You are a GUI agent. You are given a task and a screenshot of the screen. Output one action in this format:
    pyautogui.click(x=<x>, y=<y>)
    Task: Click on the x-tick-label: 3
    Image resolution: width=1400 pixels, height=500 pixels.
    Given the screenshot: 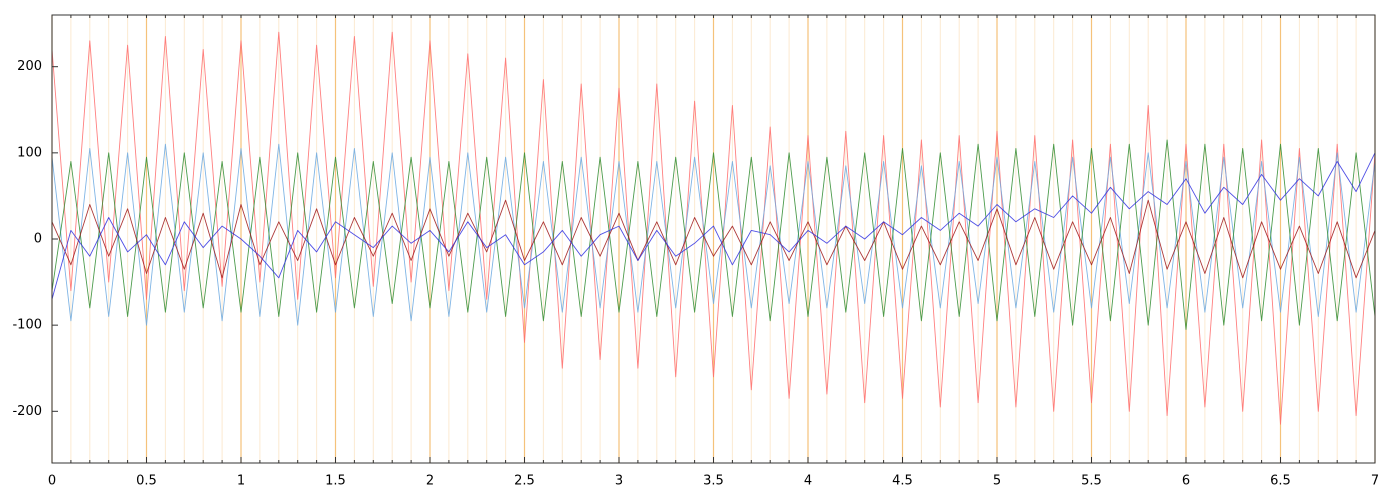 What is the action you would take?
    pyautogui.click(x=619, y=481)
    